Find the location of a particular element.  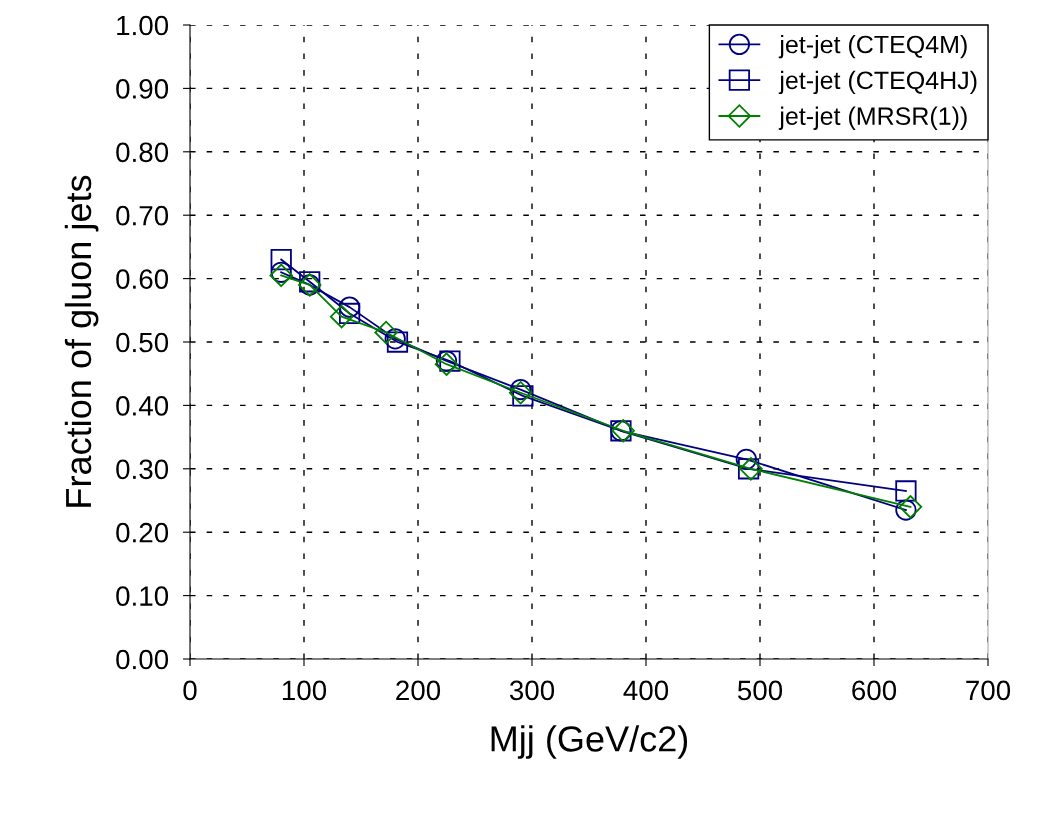

y-tick-label: 0.20 is located at coordinates (142, 532).